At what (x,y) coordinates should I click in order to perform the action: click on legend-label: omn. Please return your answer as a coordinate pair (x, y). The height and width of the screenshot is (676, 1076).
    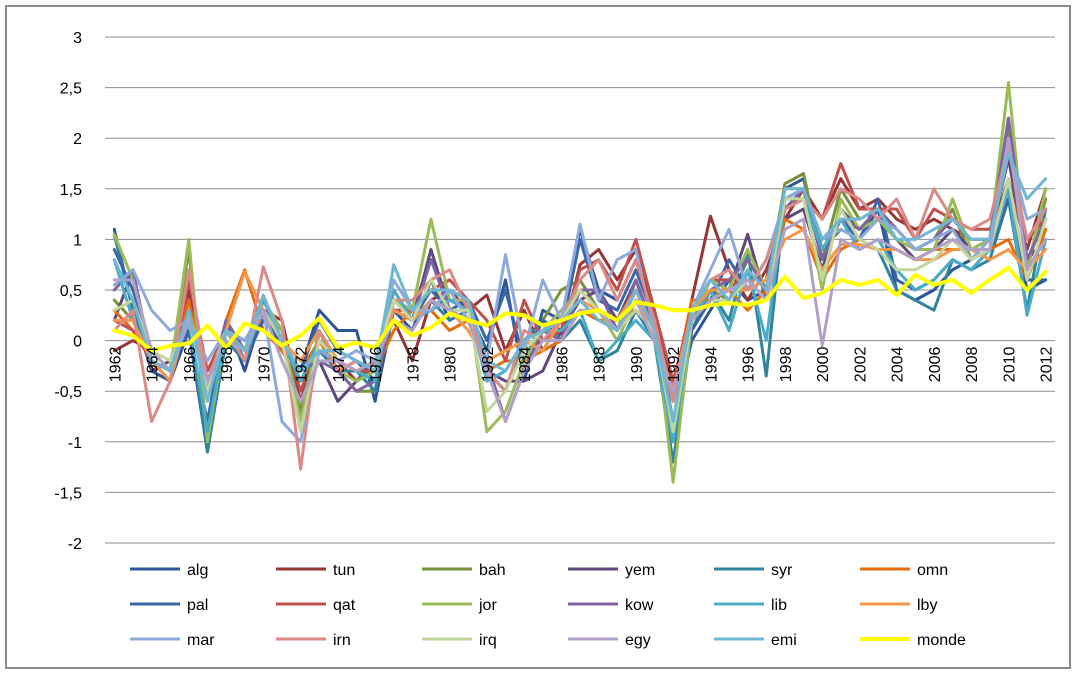
    Looking at the image, I should click on (932, 570).